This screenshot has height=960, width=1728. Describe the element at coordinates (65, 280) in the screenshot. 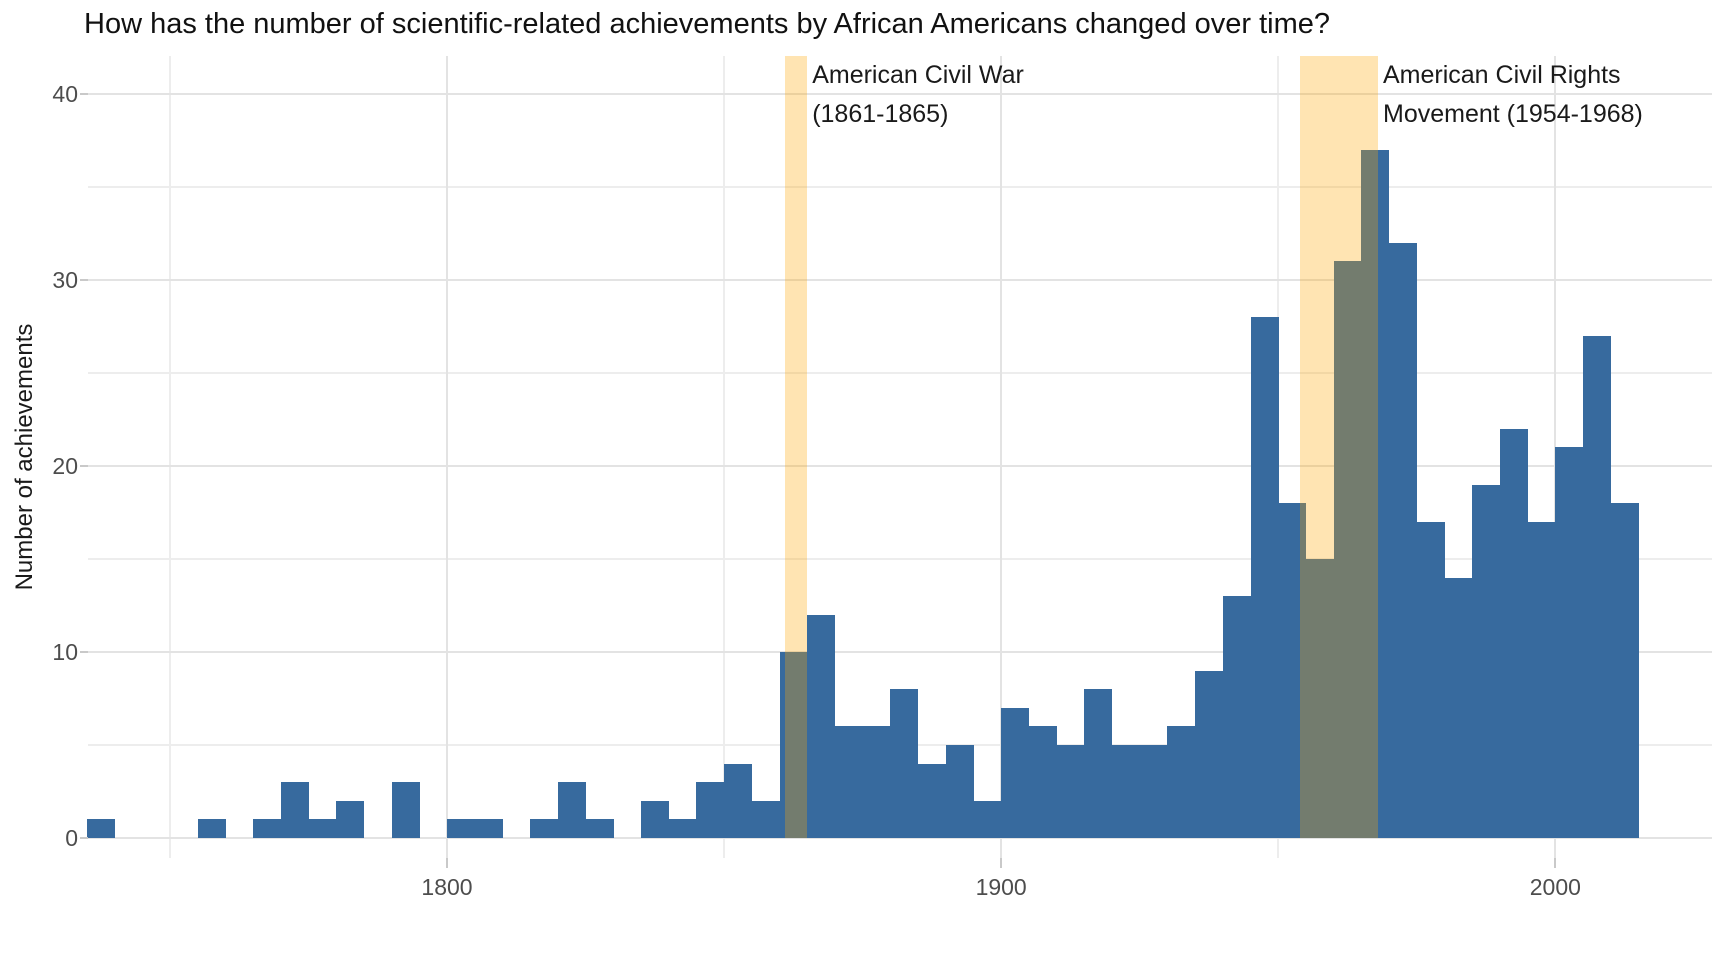

I see `y-tick-label: 30` at that location.